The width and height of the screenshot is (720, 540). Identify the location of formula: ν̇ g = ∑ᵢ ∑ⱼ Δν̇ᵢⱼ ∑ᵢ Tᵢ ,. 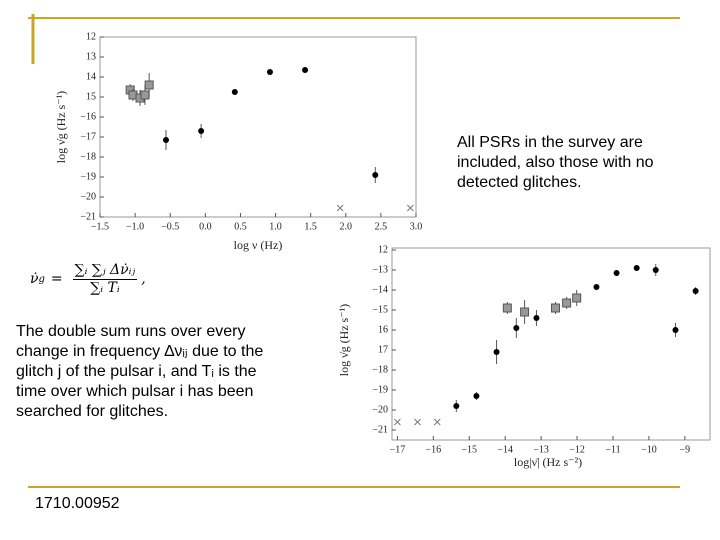
(88, 279).